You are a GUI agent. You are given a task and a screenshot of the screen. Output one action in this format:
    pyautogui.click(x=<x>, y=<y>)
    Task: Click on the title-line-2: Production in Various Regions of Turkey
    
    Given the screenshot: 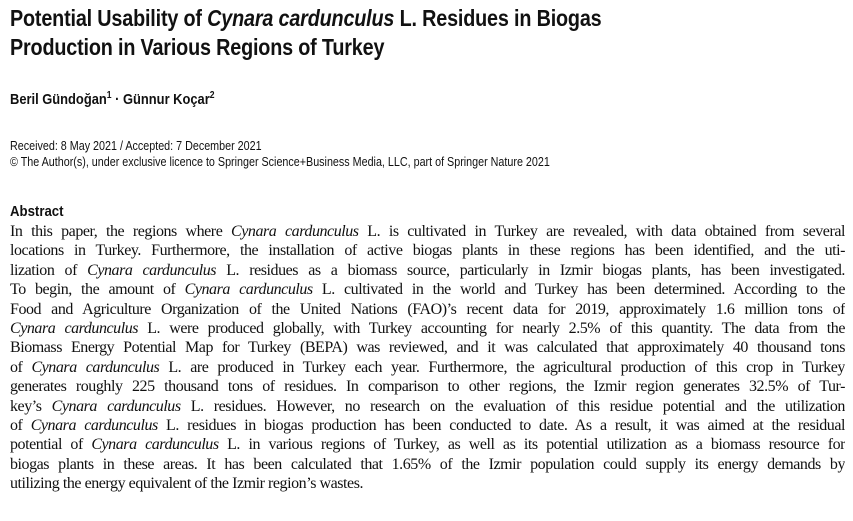 What is the action you would take?
    pyautogui.click(x=197, y=47)
    